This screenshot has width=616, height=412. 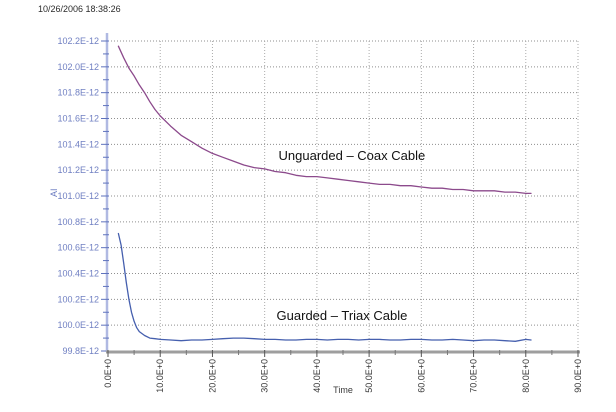 What do you see at coordinates (54, 192) in the screenshot?
I see `y-axis-title: AI` at bounding box center [54, 192].